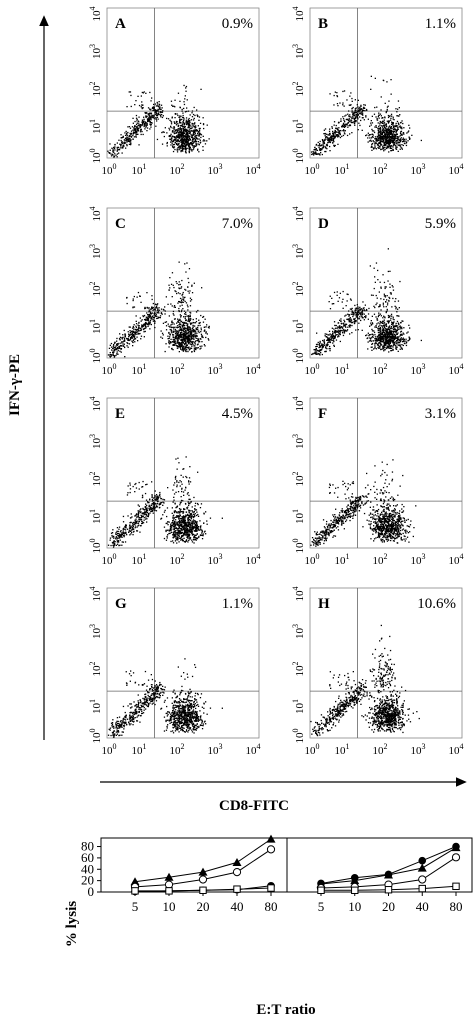 Image resolution: width=474 pixels, height=1017 pixels. What do you see at coordinates (318, 166) in the screenshot?
I see `x-tick-exponent: 0` at bounding box center [318, 166].